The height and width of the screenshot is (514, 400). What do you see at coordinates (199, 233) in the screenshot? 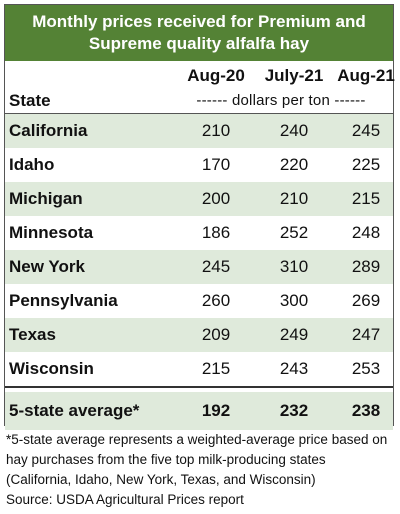
I see `table-row: Minnesota 186 252 248` at bounding box center [199, 233].